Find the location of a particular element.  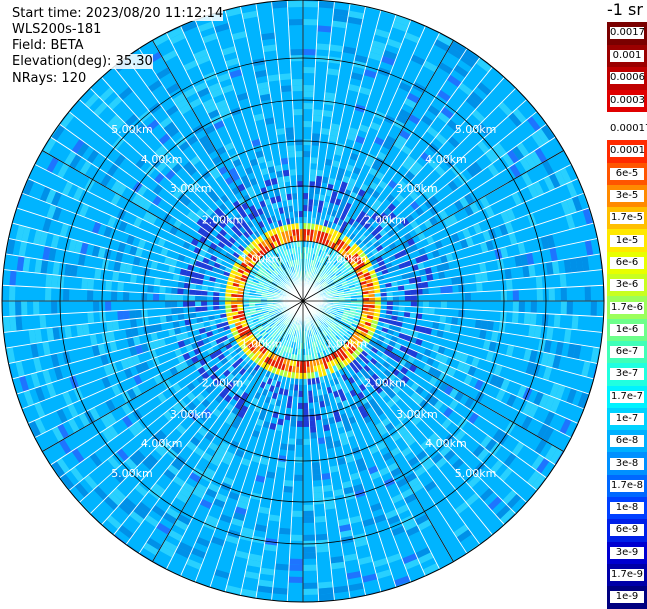

colorbar-level-levels-3: 3e-5 is located at coordinates (627, 196).